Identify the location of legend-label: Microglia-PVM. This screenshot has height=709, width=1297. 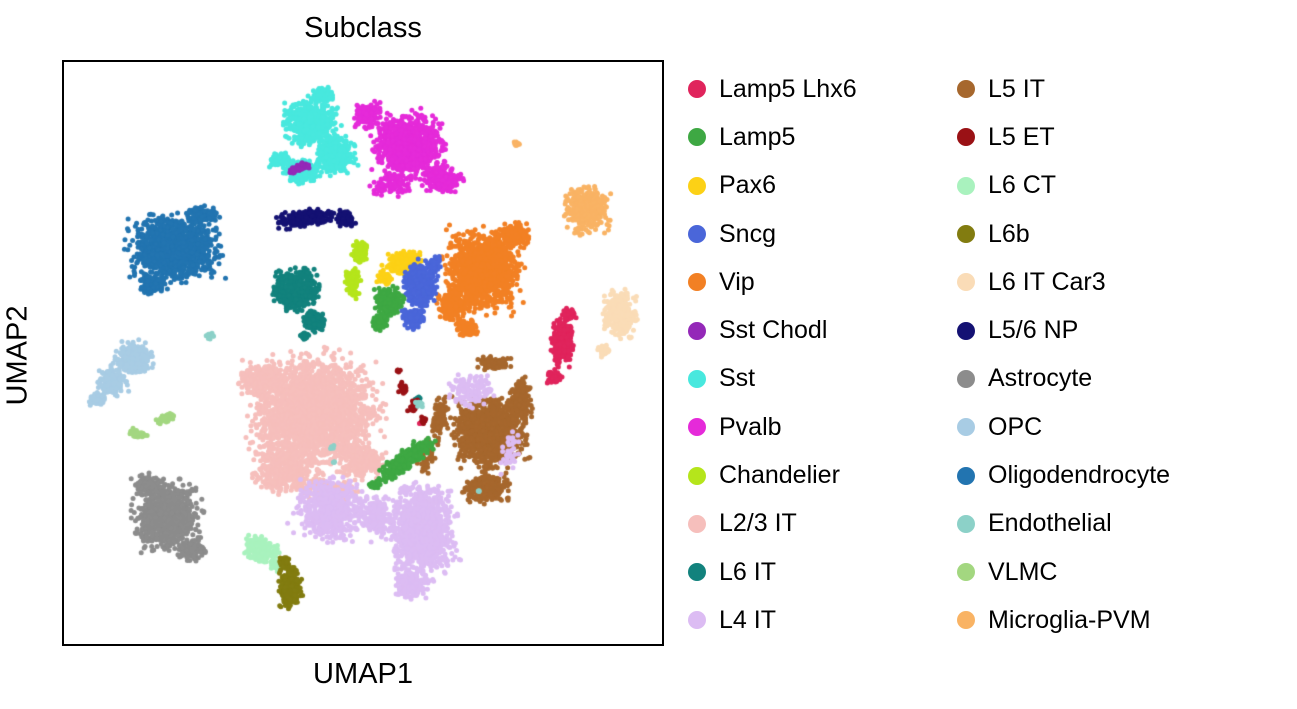
(1069, 619).